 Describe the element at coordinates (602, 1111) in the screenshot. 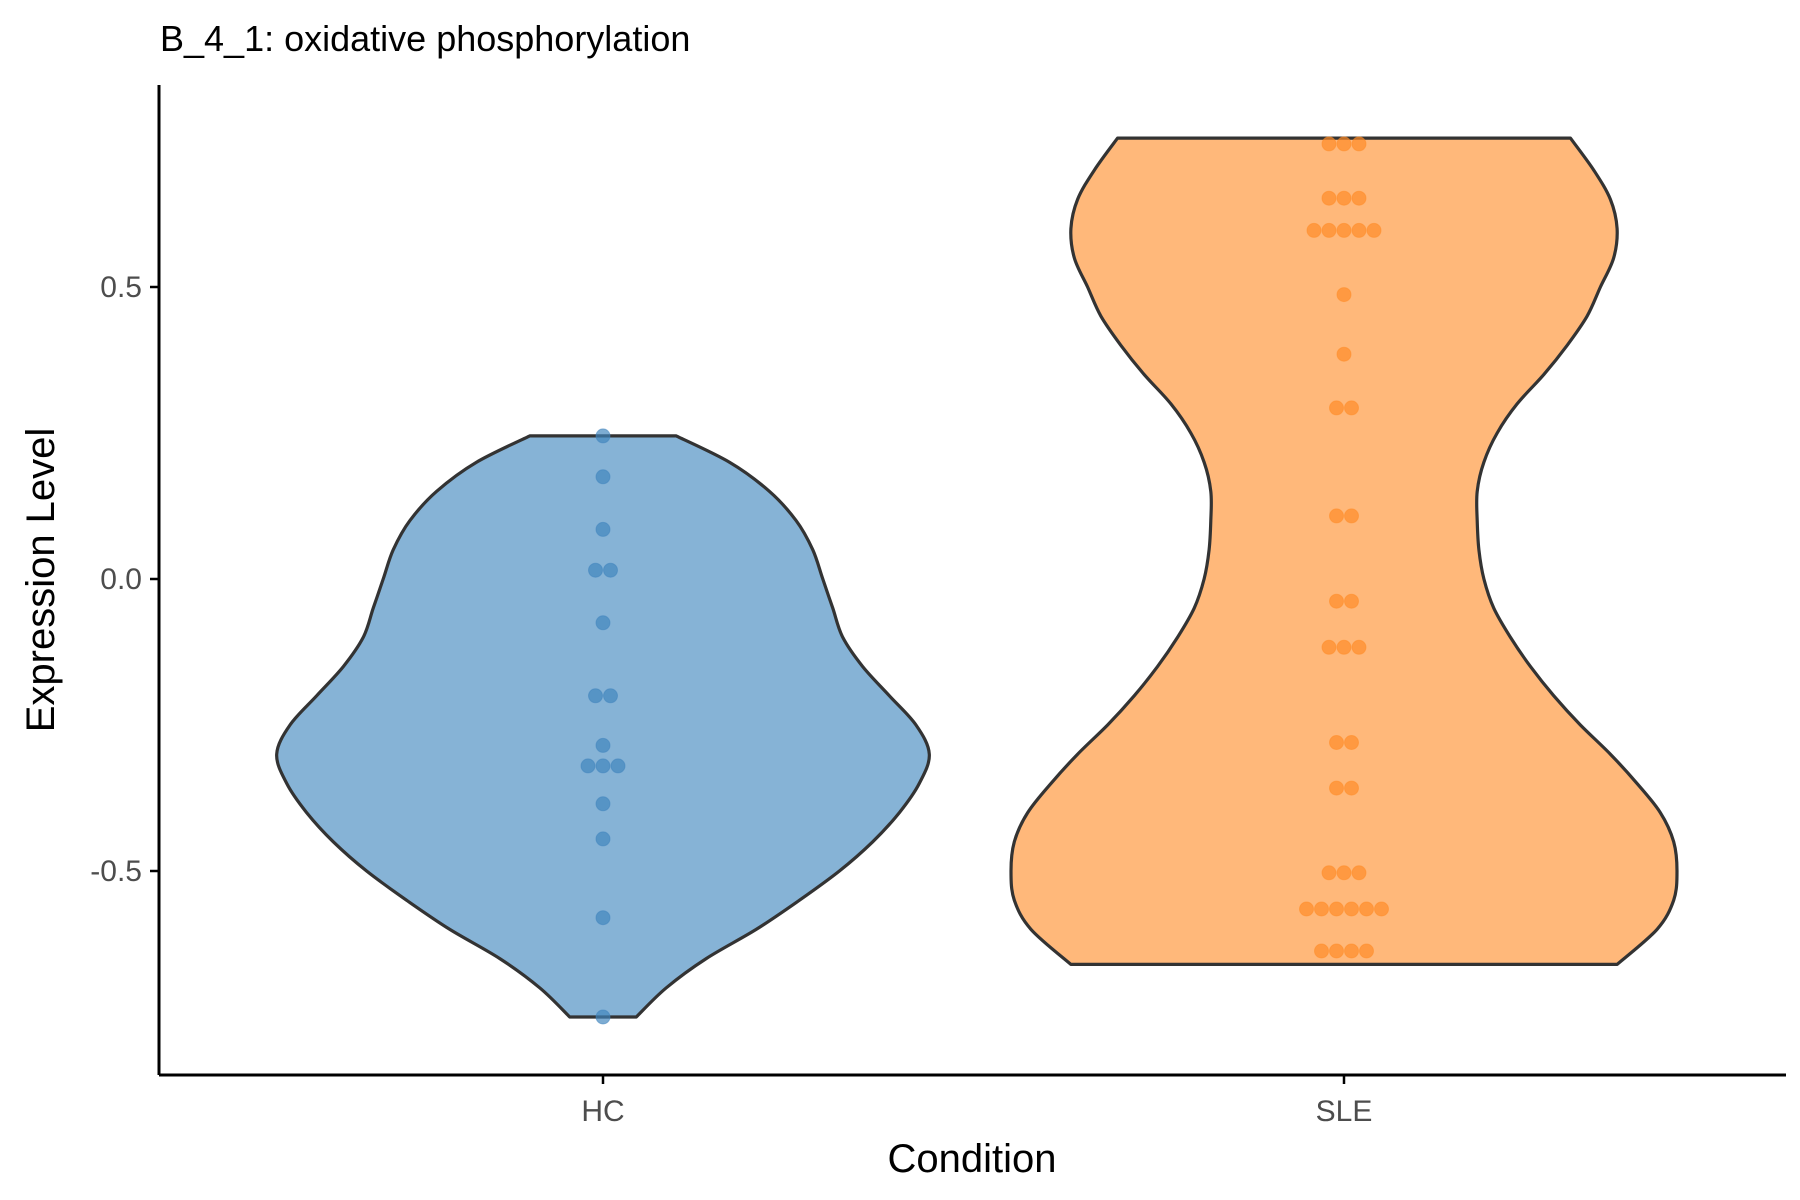

I see `x-tick-label-hc: HC` at that location.